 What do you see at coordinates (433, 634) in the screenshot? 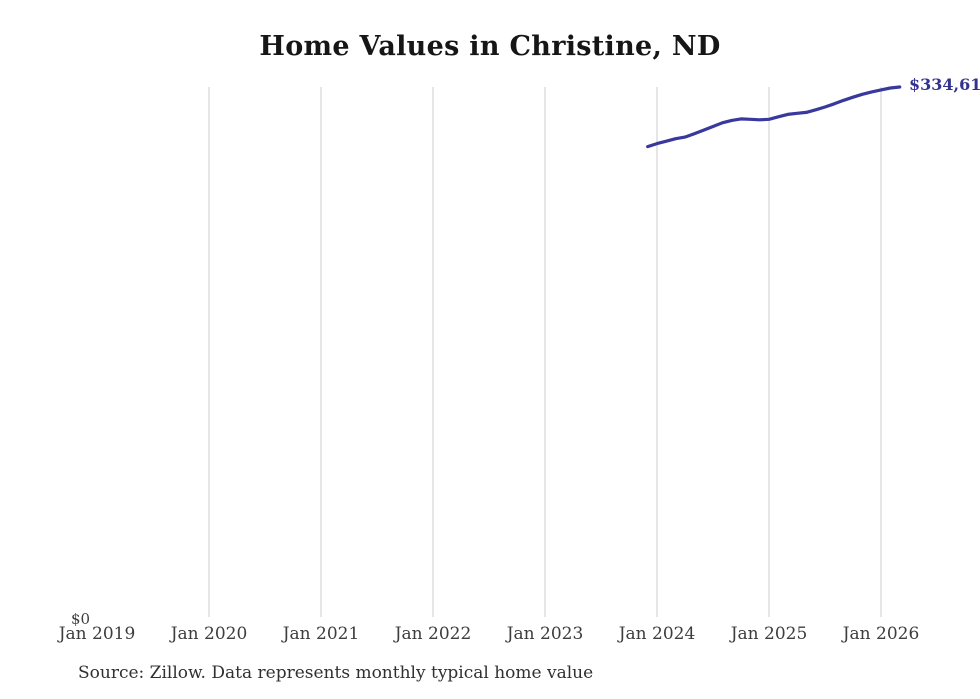
I see `x-axis-tick-label: Jan 2022` at bounding box center [433, 634].